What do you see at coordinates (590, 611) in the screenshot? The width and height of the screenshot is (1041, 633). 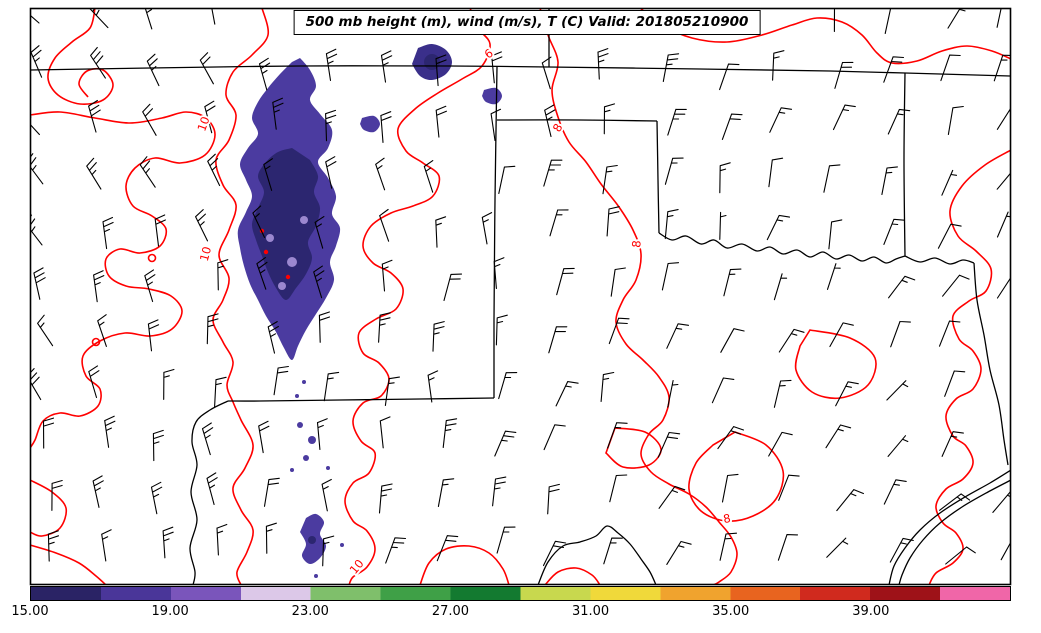 I see `colorbar-tick-label: 31.00` at bounding box center [590, 611].